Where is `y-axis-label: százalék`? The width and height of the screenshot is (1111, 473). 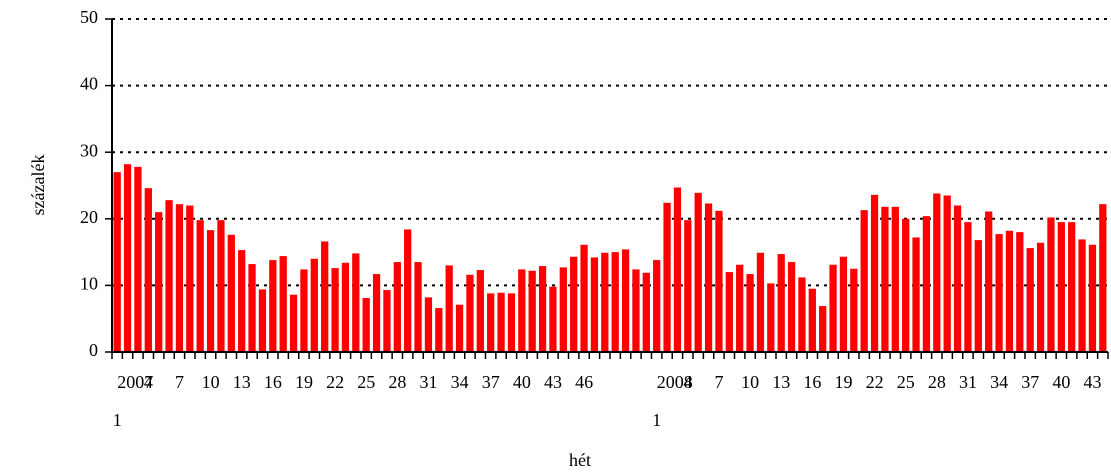
y-axis-label: százalék is located at coordinates (38, 185).